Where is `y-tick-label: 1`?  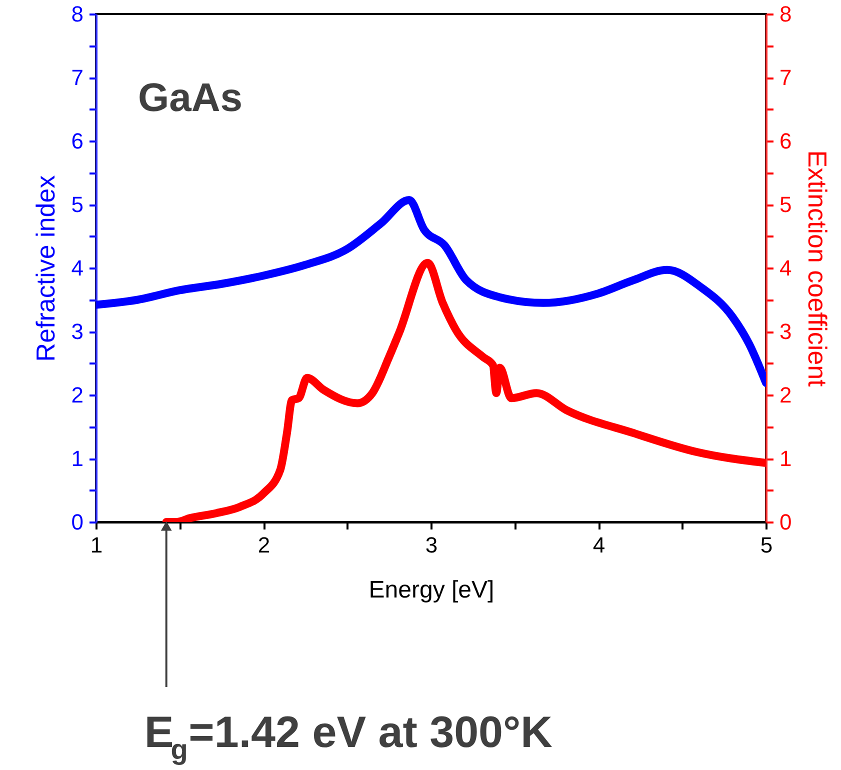
y-tick-label: 1 is located at coordinates (77, 458).